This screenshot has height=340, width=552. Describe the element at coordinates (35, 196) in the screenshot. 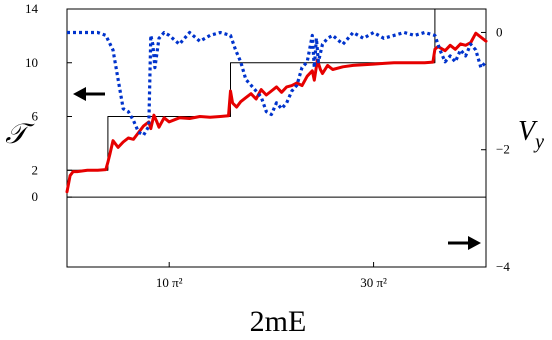

I see `left-tick-label-0: 0` at that location.